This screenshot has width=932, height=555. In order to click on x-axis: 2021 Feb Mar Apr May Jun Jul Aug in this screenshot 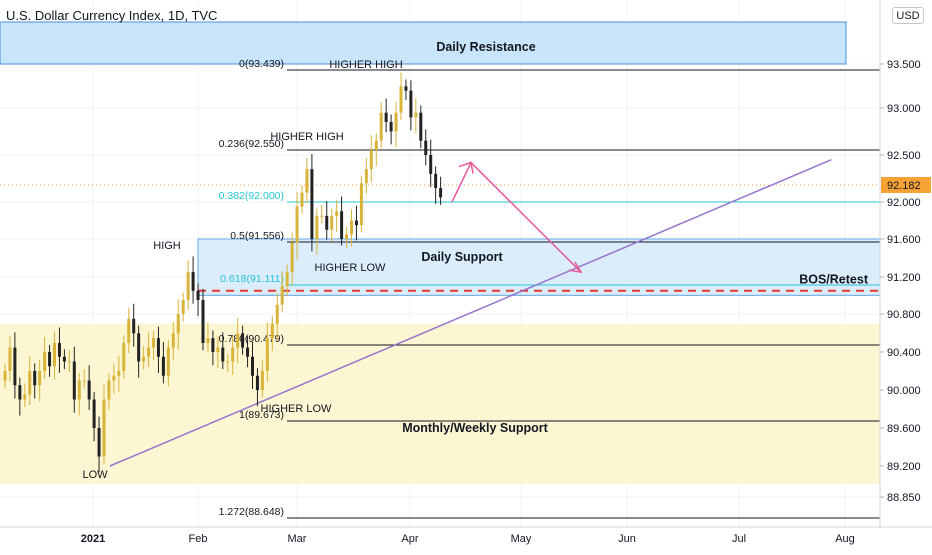, I will do `click(466, 538)`.